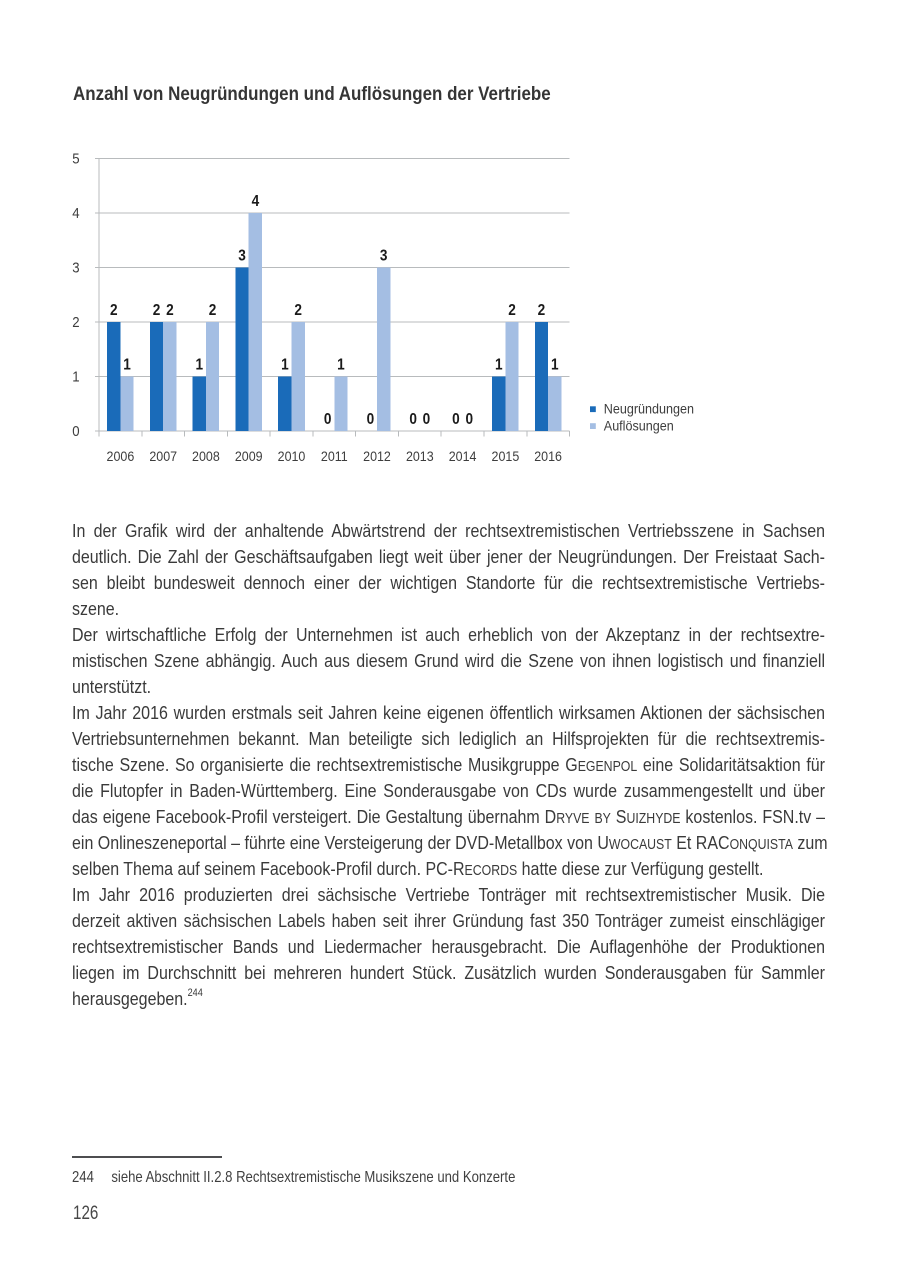 The height and width of the screenshot is (1276, 900). Describe the element at coordinates (649, 409) in the screenshot. I see `svg-text: Neugründungen` at that location.